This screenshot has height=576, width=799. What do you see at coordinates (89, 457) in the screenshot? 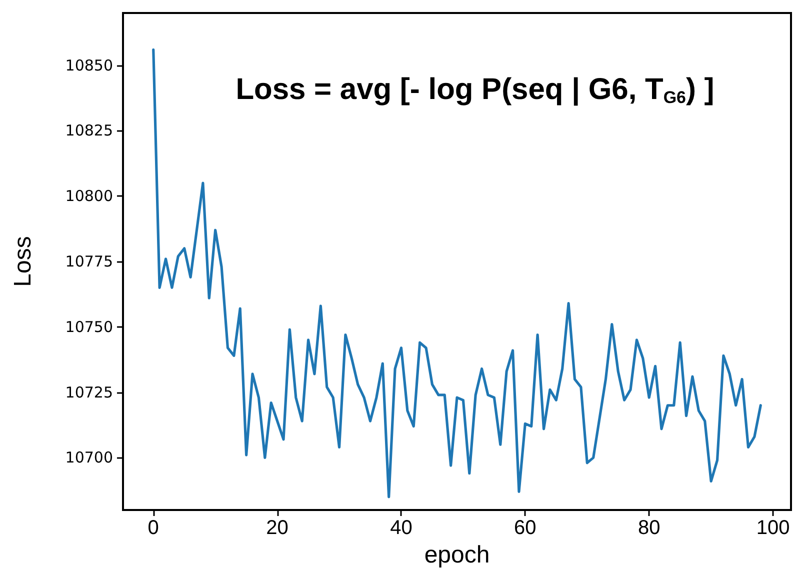
I see `y-tick-label: 10700` at bounding box center [89, 457].